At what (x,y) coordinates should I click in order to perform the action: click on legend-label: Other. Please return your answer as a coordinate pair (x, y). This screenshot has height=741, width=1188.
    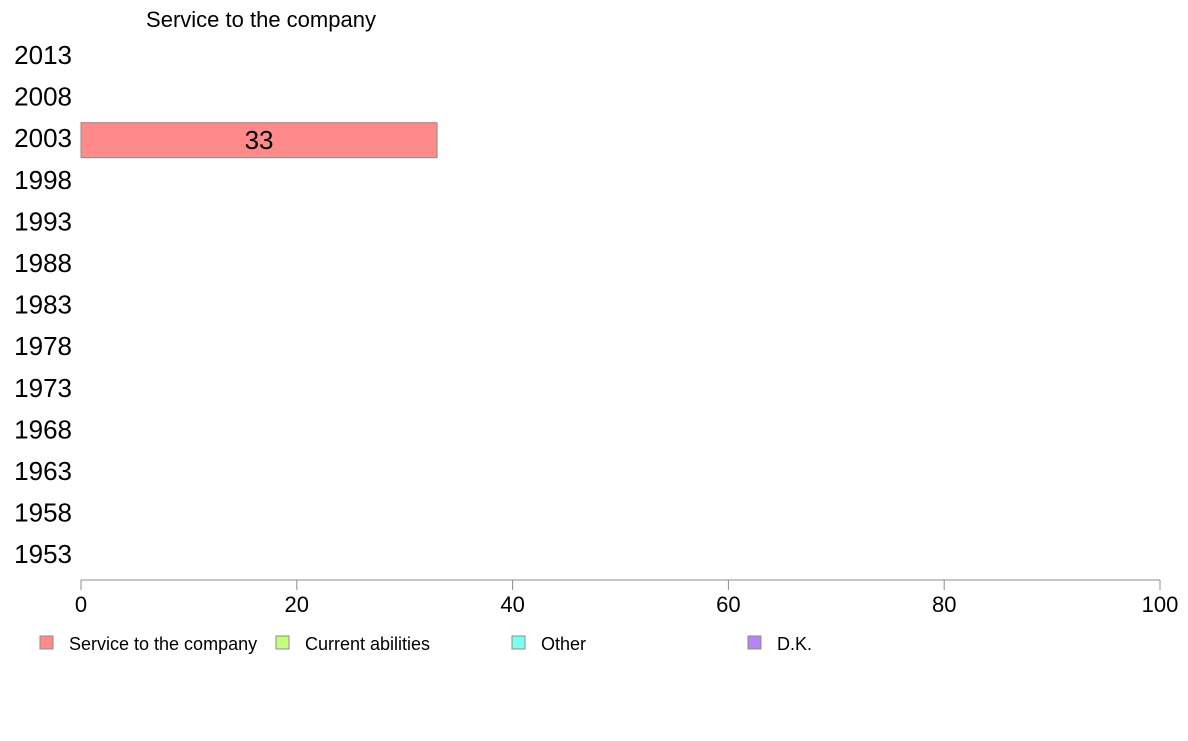
    Looking at the image, I should click on (563, 644).